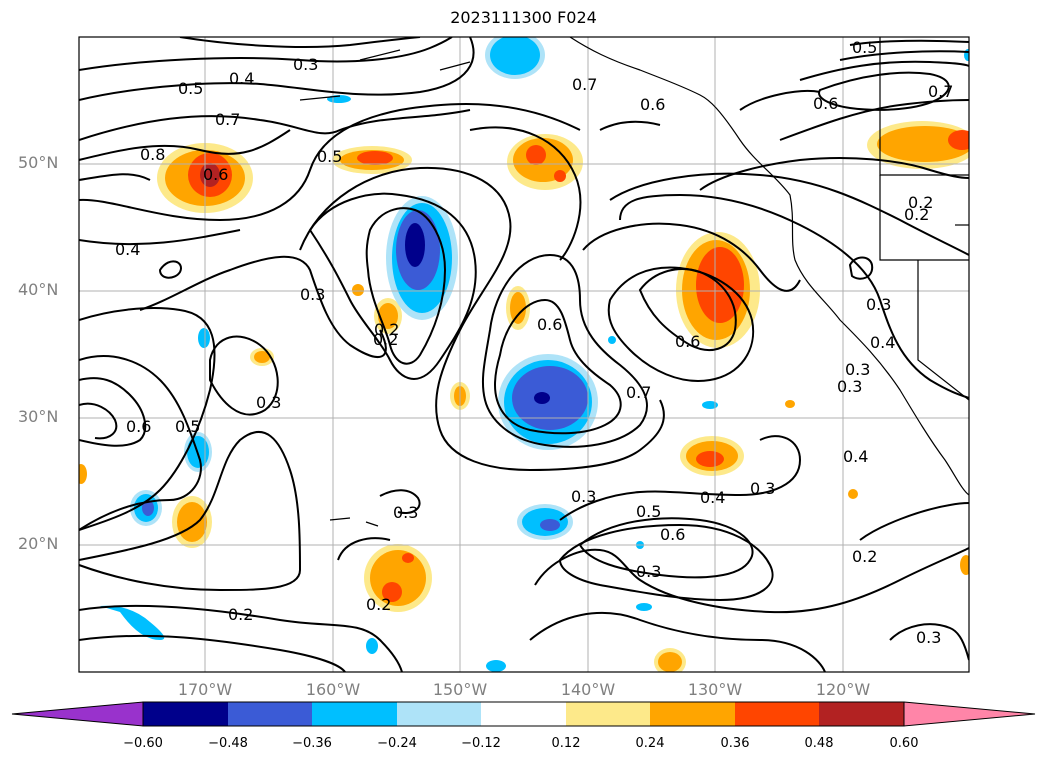  I want to click on colorbar-tick-label: 0.48, so click(819, 743).